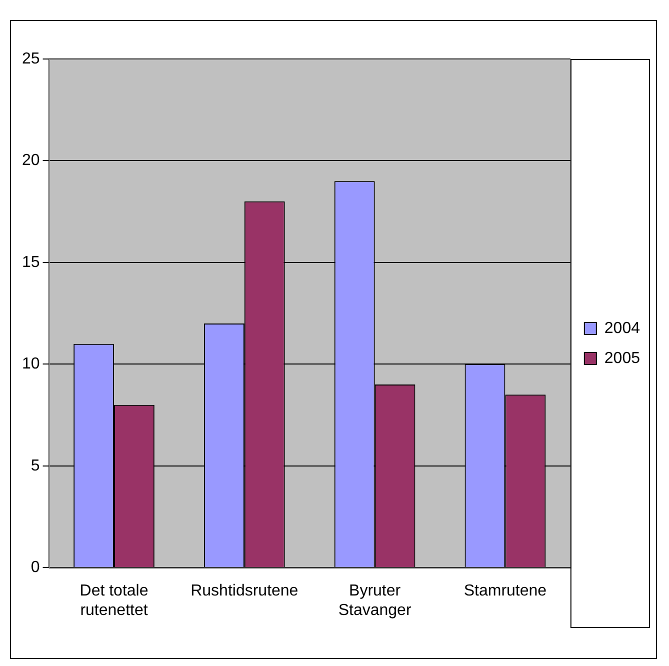  Describe the element at coordinates (31, 161) in the screenshot. I see `y-tick-label: 20` at that location.